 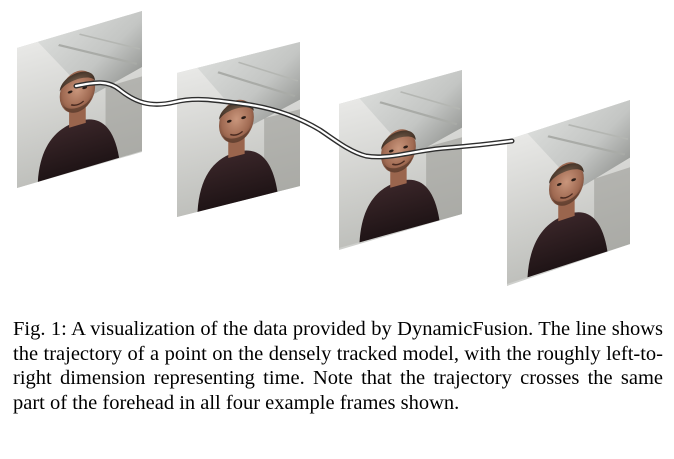 I want to click on trajectory-line, so click(x=294, y=120).